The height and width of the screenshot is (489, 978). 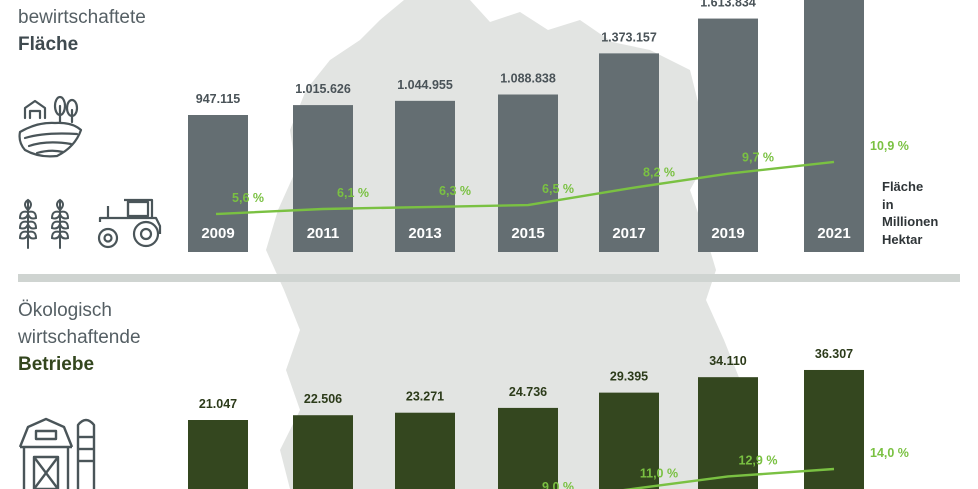 I want to click on share-label: 6,1 %, so click(x=353, y=193).